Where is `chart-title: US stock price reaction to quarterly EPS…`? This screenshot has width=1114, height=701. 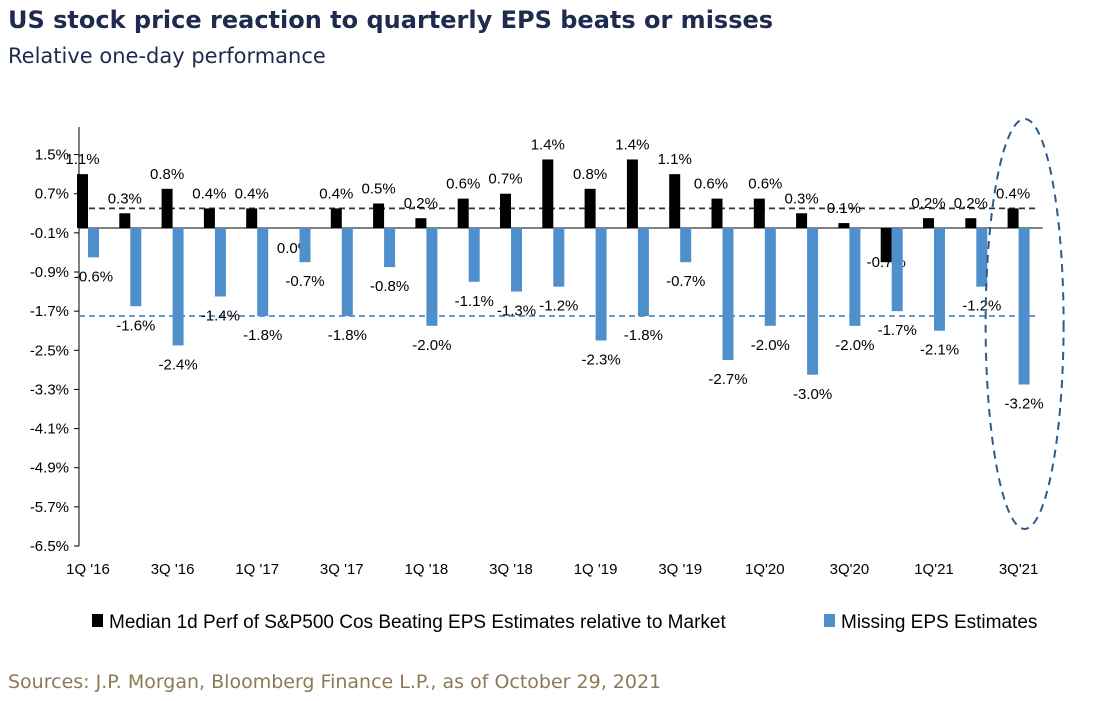
chart-title: US stock price reaction to quarterly EPS… is located at coordinates (391, 20).